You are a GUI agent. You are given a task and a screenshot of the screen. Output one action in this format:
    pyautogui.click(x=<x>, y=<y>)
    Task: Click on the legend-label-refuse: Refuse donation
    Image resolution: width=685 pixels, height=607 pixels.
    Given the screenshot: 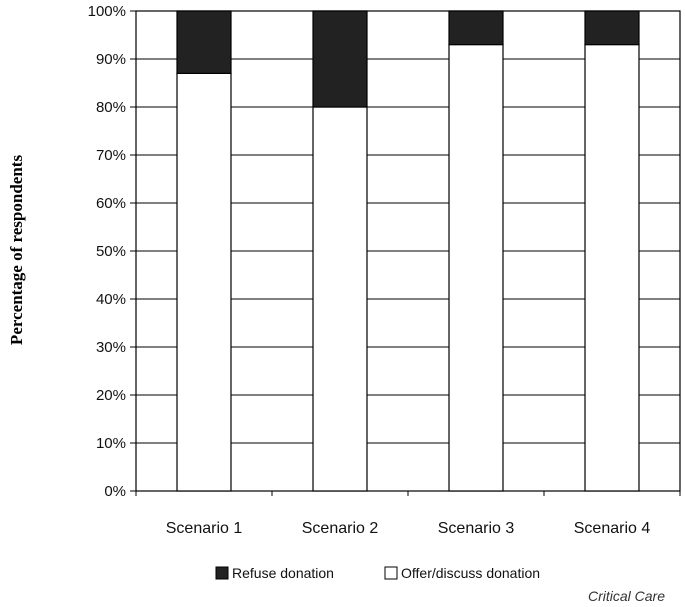 What is the action you would take?
    pyautogui.click(x=283, y=573)
    